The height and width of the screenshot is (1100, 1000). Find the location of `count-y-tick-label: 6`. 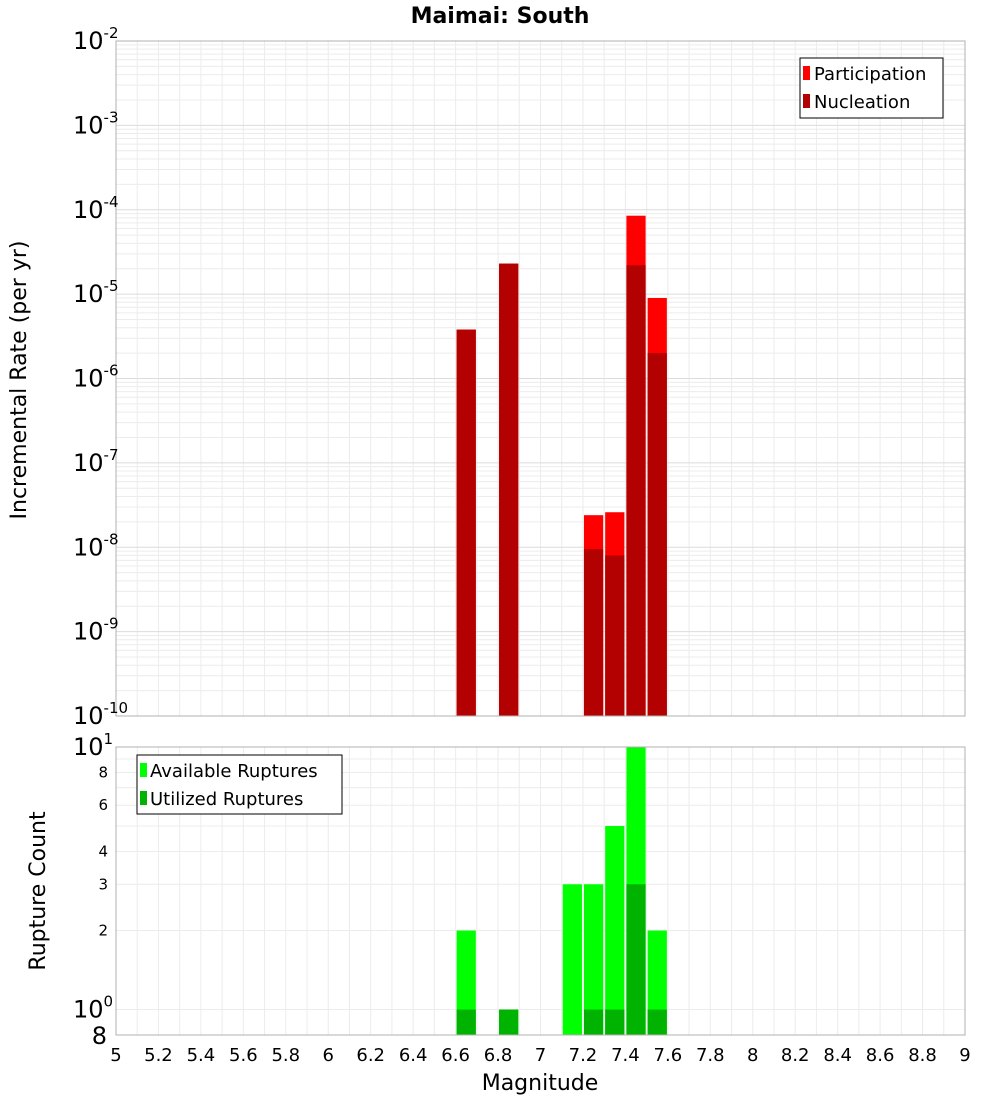

count-y-tick-label: 6 is located at coordinates (103, 805).